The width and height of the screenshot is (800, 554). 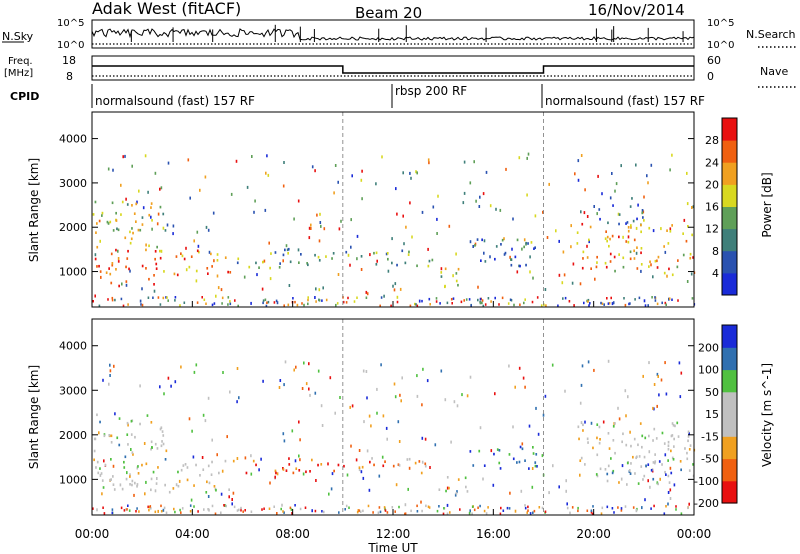 What do you see at coordinates (73, 139) in the screenshot?
I see `power-ytick-label: 4000` at bounding box center [73, 139].